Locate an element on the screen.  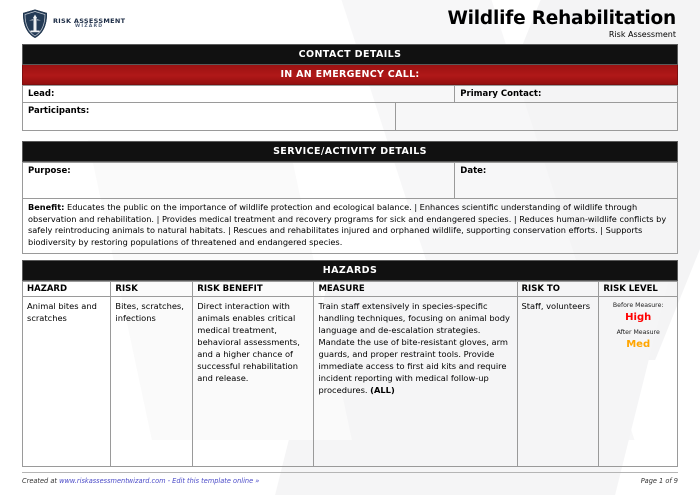
brand-name: RISK ASSESSMENT is located at coordinates (89, 21).